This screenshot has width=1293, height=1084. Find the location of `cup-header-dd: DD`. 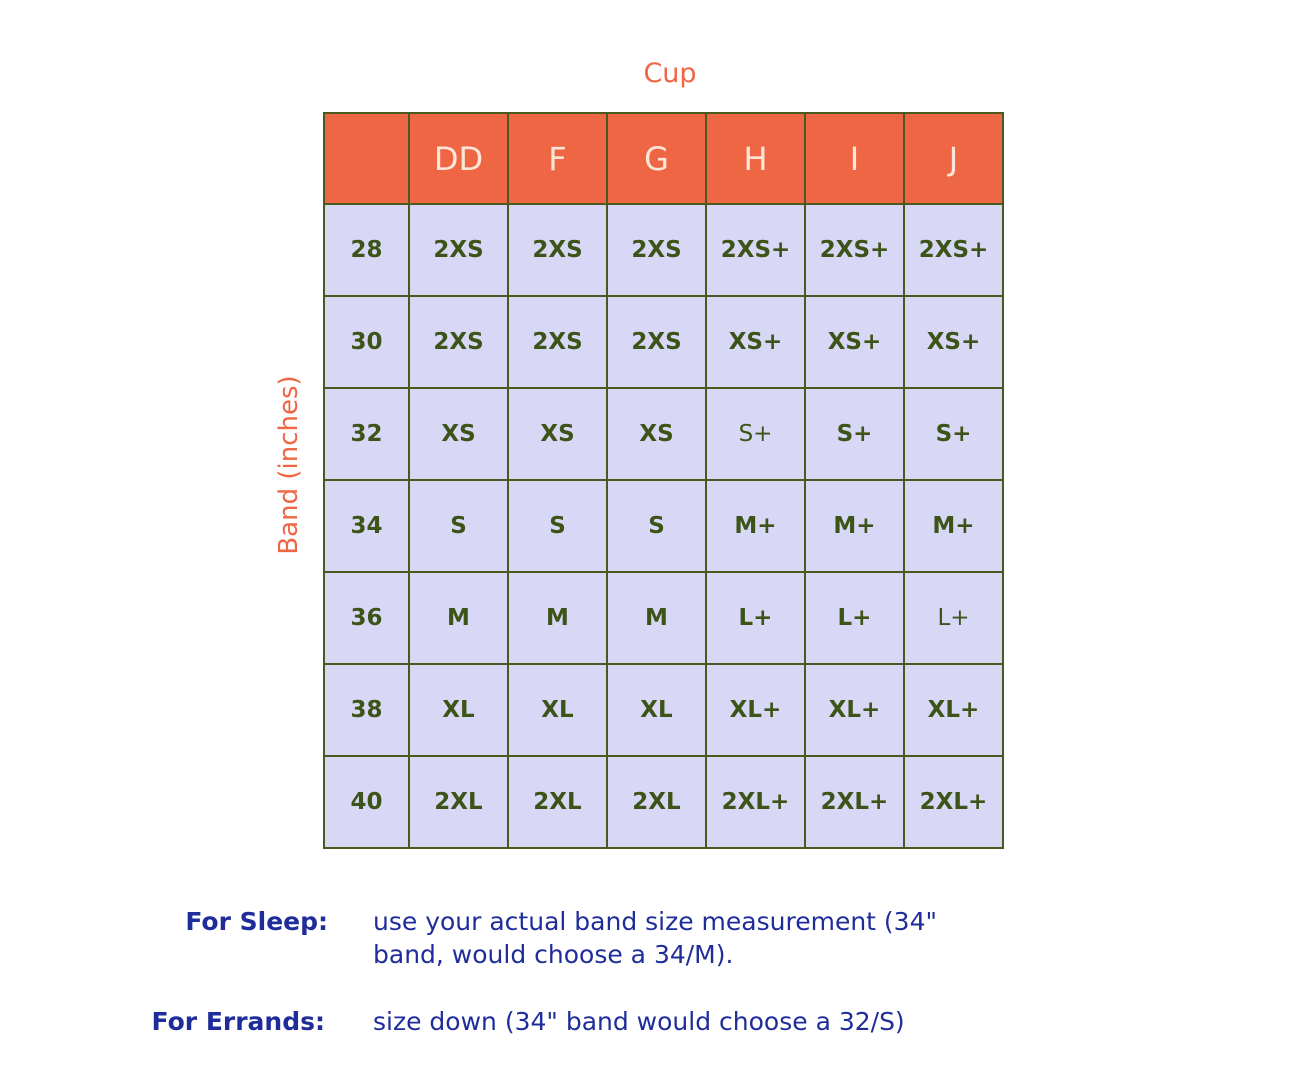

cup-header-dd: DD is located at coordinates (458, 158).